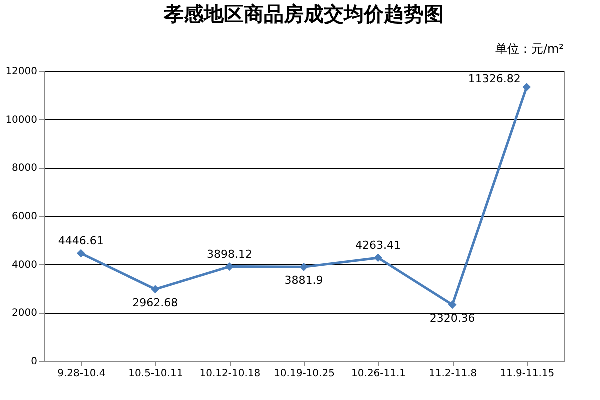  What do you see at coordinates (156, 374) in the screenshot?
I see `x-tick-label: 10.5-10.11` at bounding box center [156, 374].